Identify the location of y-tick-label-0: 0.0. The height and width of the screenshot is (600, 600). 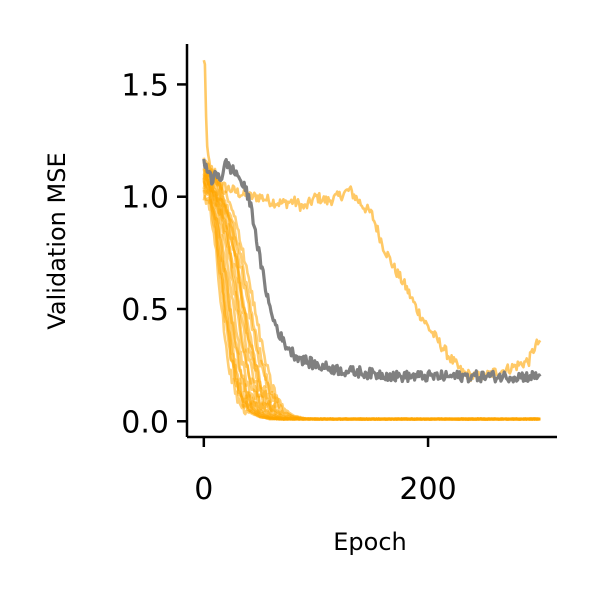
(145, 422).